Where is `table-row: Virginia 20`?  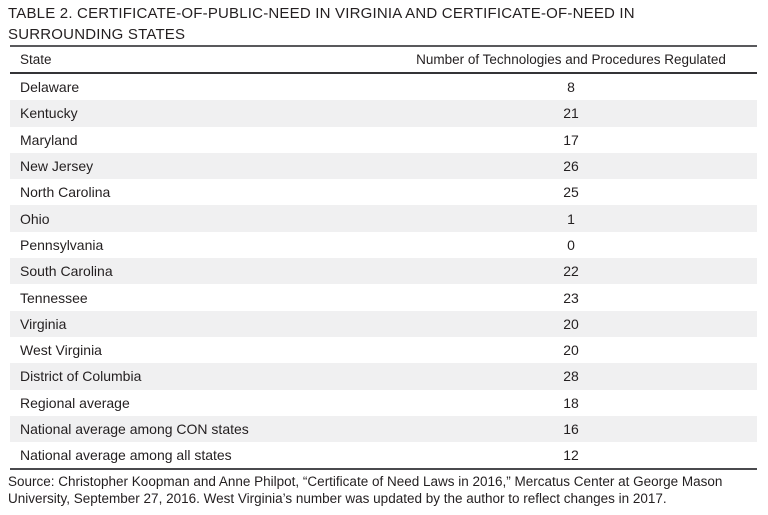
table-row: Virginia 20 is located at coordinates (383, 323).